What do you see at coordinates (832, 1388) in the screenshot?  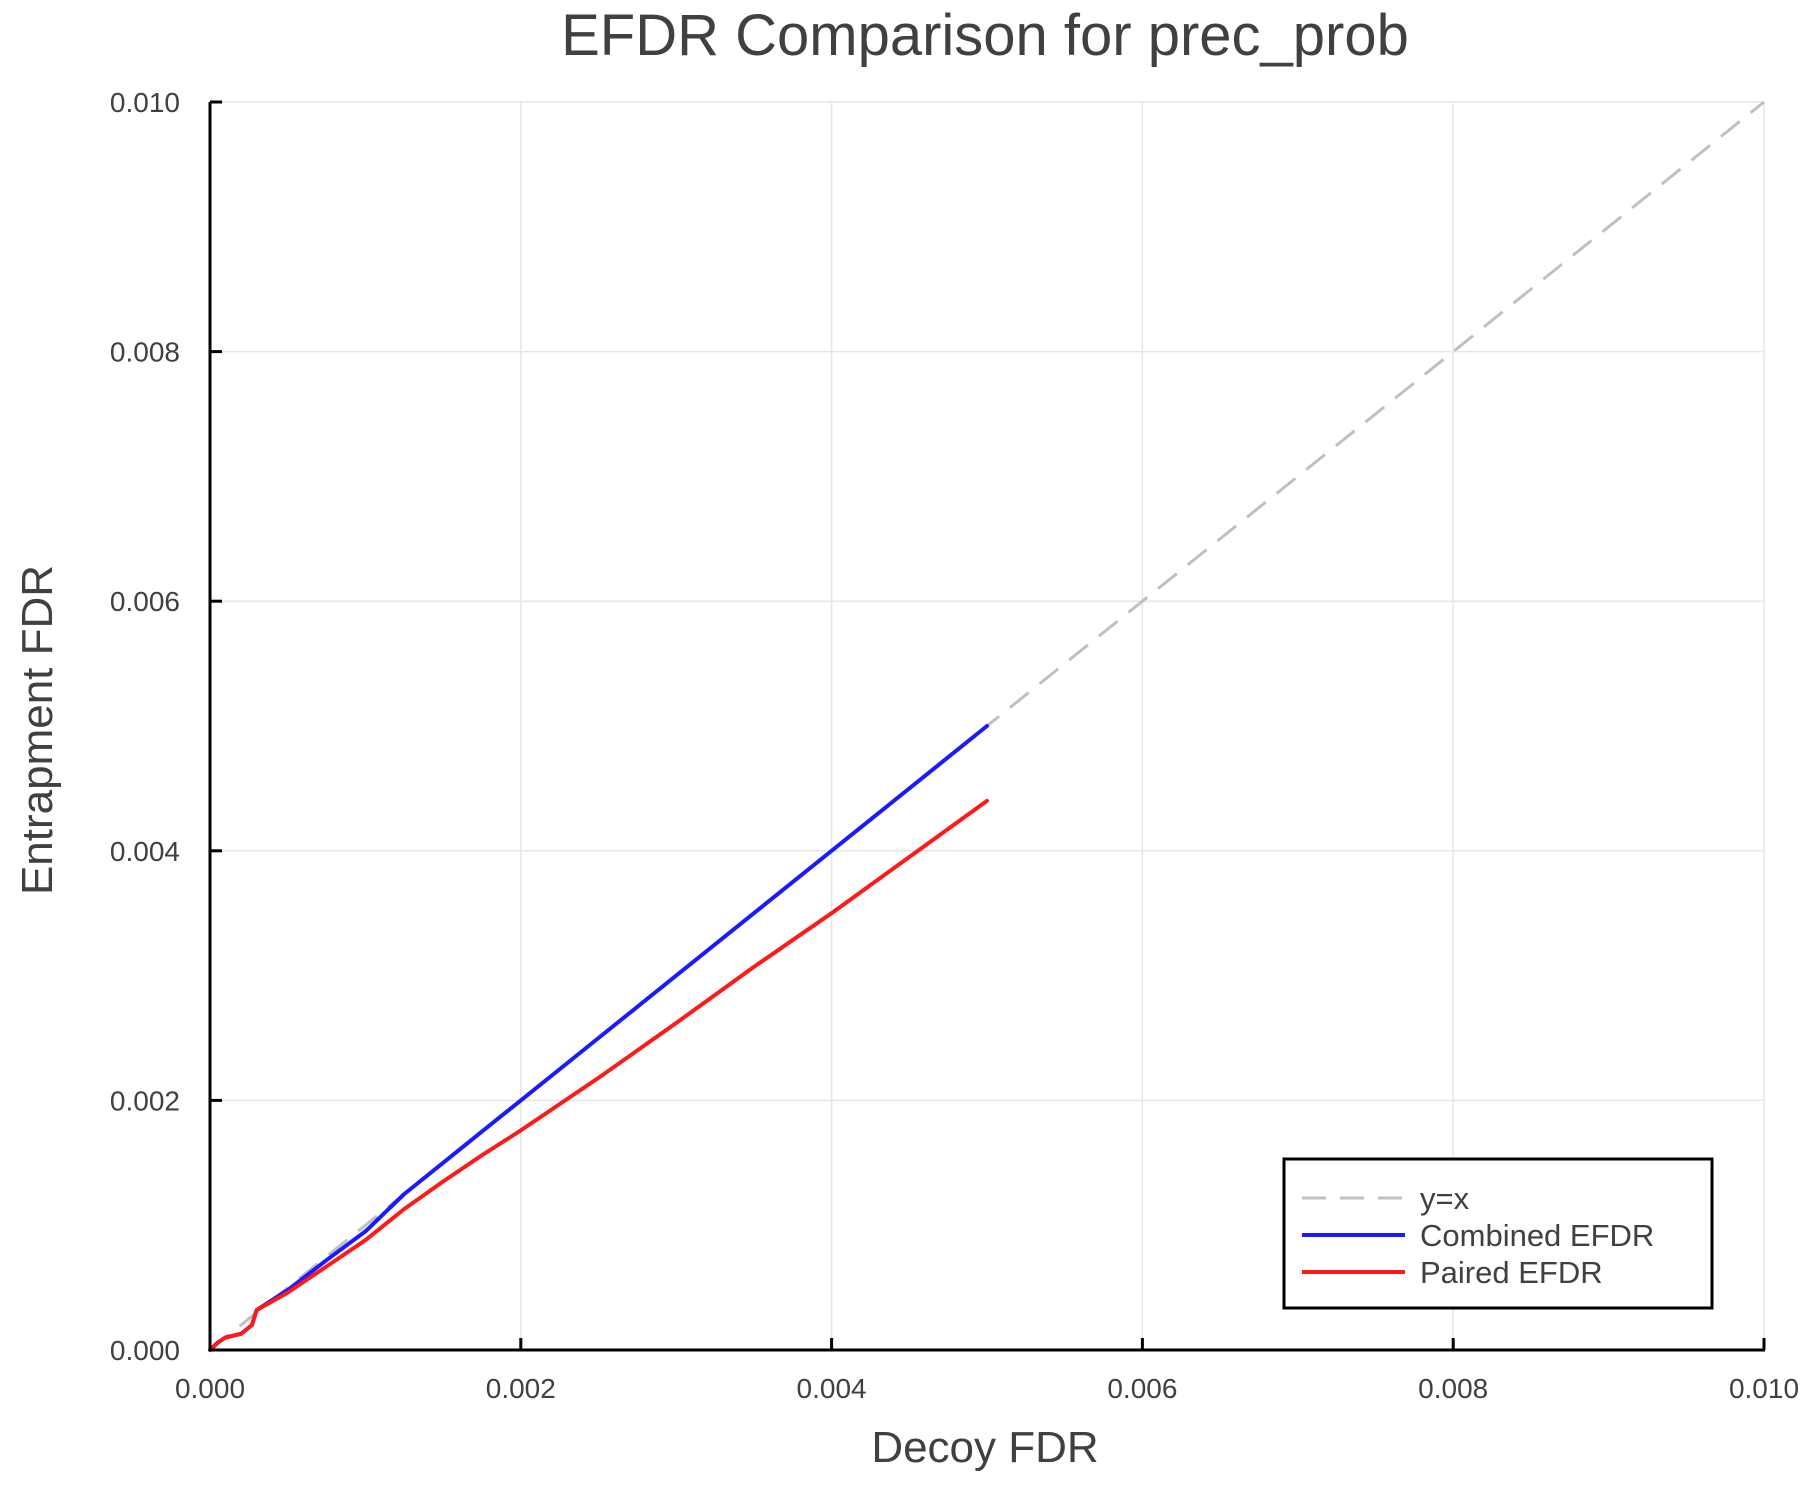 I see `x-tick-label: 0.004` at bounding box center [832, 1388].